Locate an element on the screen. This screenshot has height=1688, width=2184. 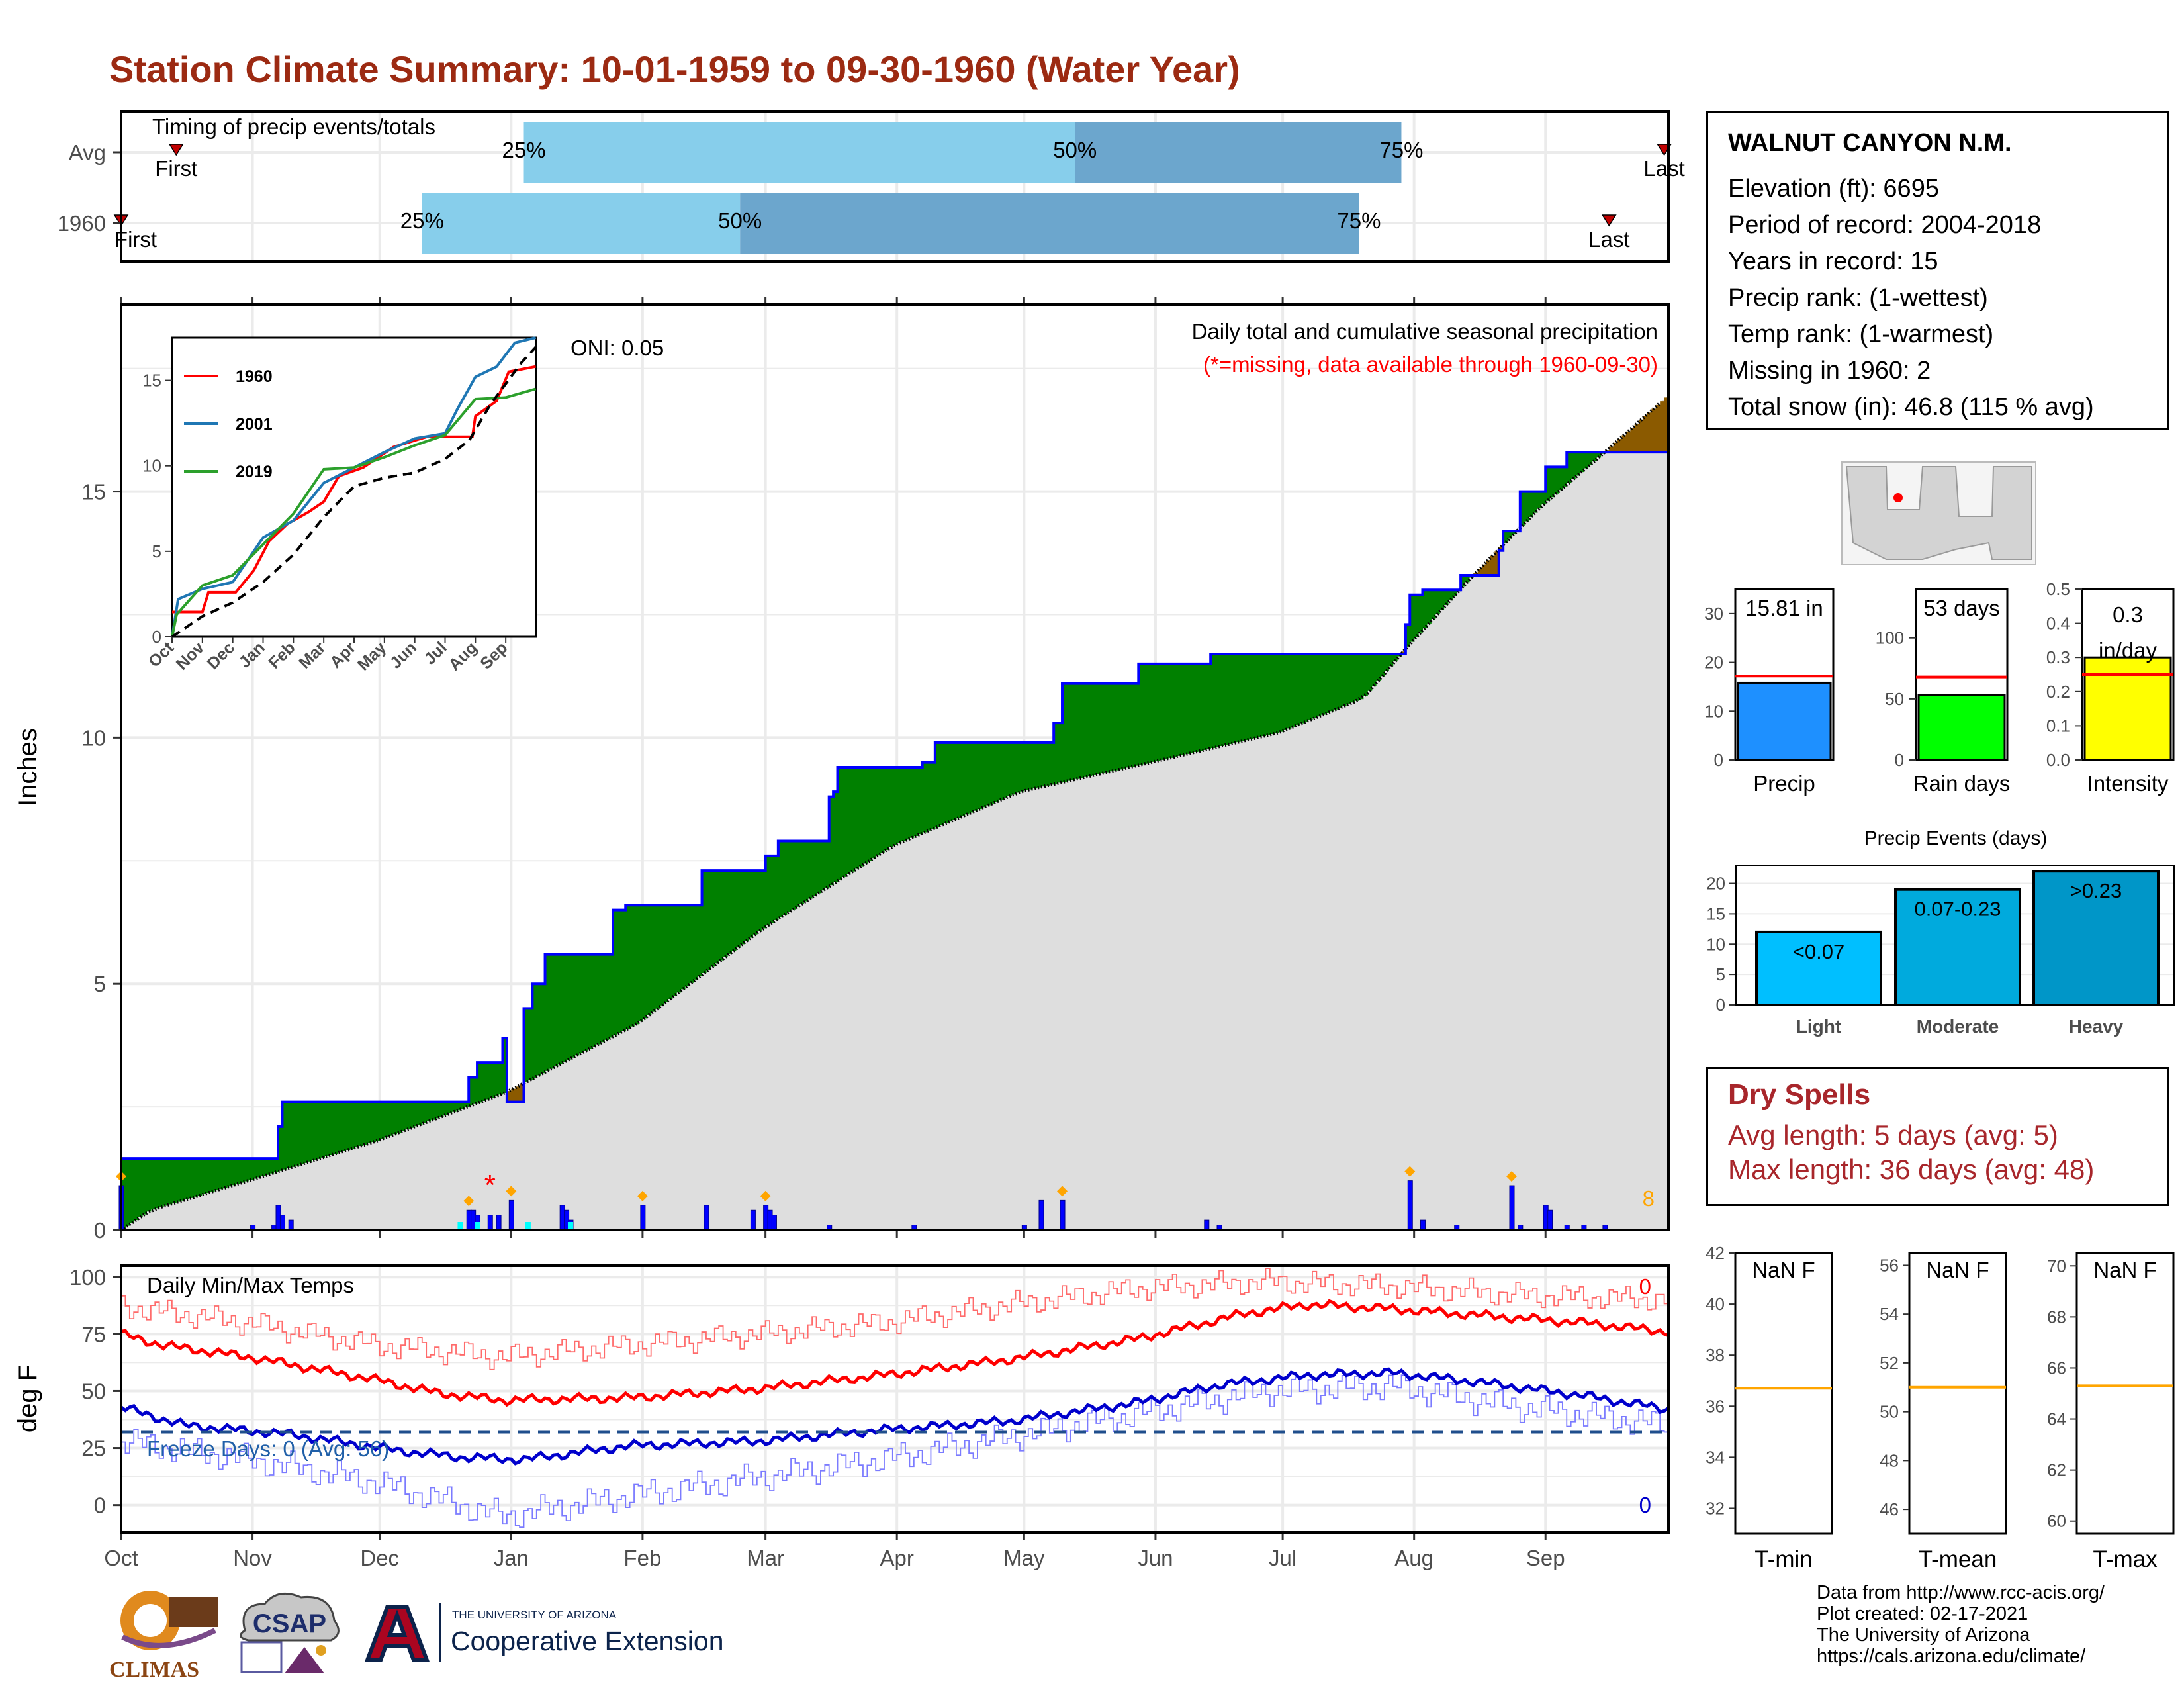
dry-spells-max: Max length: 36 days (avg: 48) is located at coordinates (1911, 1169).